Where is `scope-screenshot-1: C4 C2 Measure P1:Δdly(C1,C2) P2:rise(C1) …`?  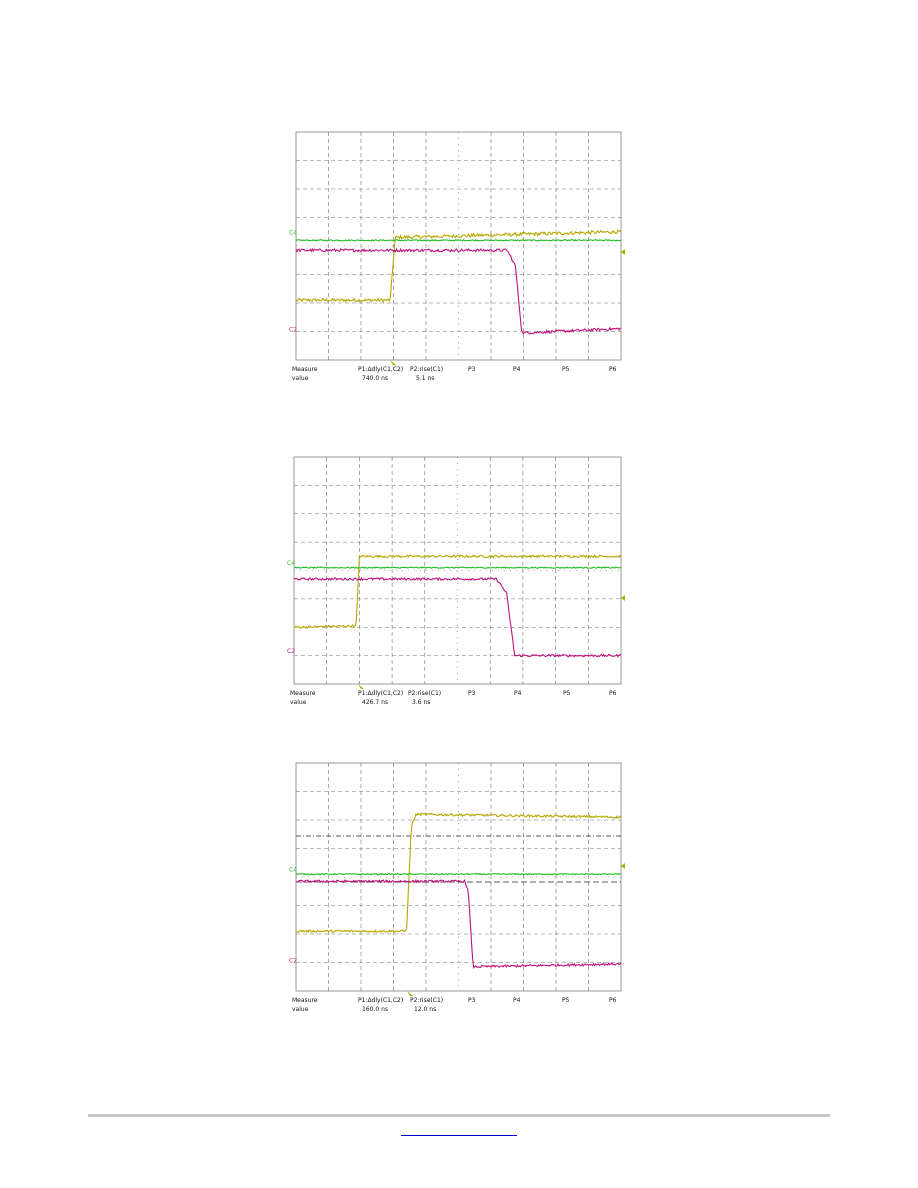 scope-screenshot-1: C4 C2 Measure P1:Δdly(C1,C2) P2:rise(C1) … is located at coordinates (457, 256).